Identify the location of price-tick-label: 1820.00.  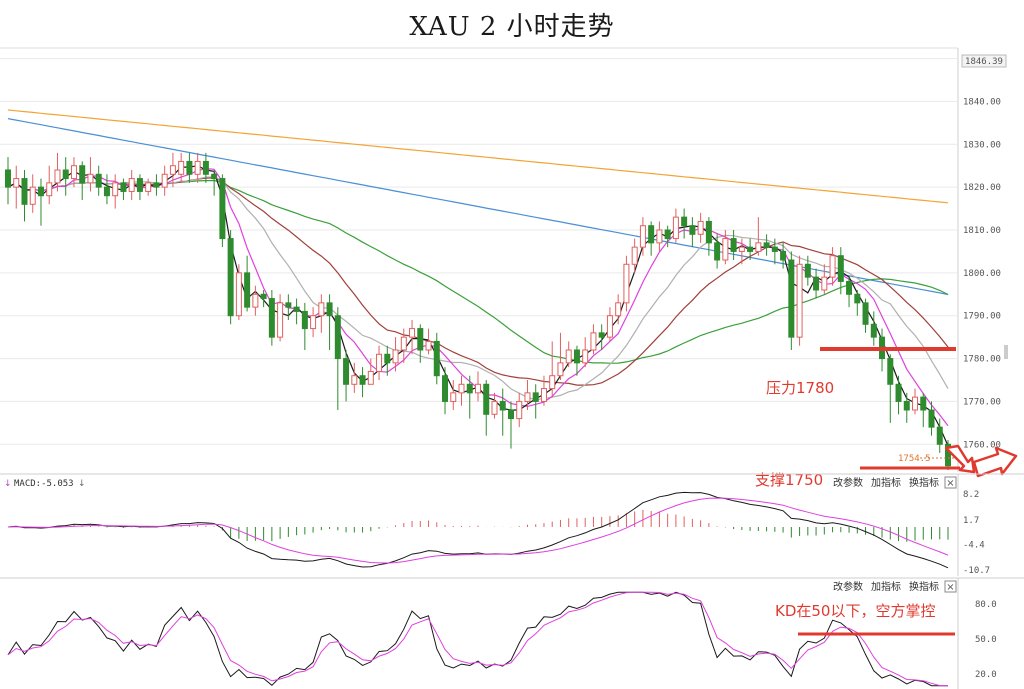
(982, 188).